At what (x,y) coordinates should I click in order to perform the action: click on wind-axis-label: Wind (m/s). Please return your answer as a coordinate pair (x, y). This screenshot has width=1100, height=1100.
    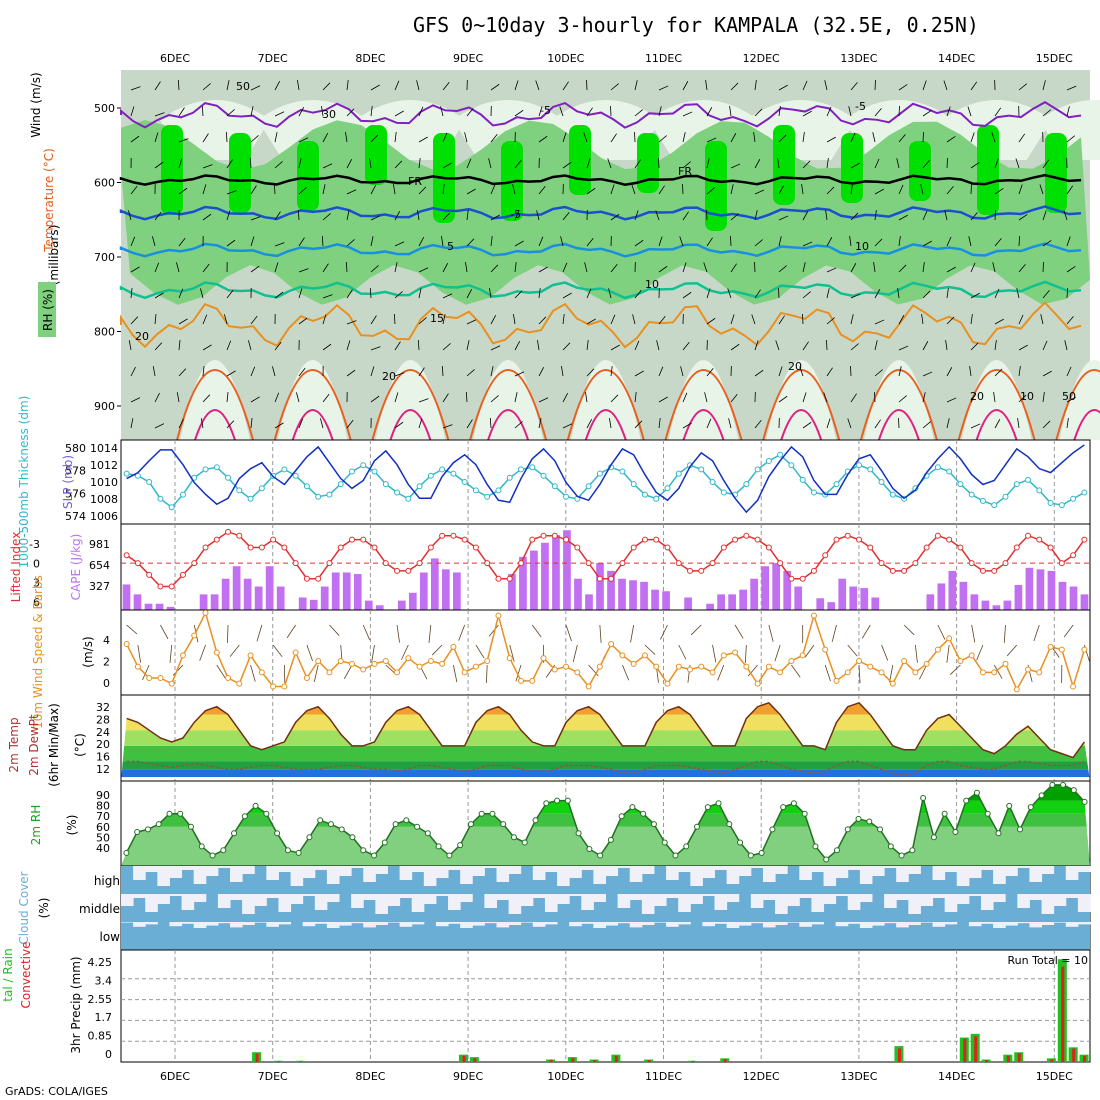
    Looking at the image, I should click on (36, 104).